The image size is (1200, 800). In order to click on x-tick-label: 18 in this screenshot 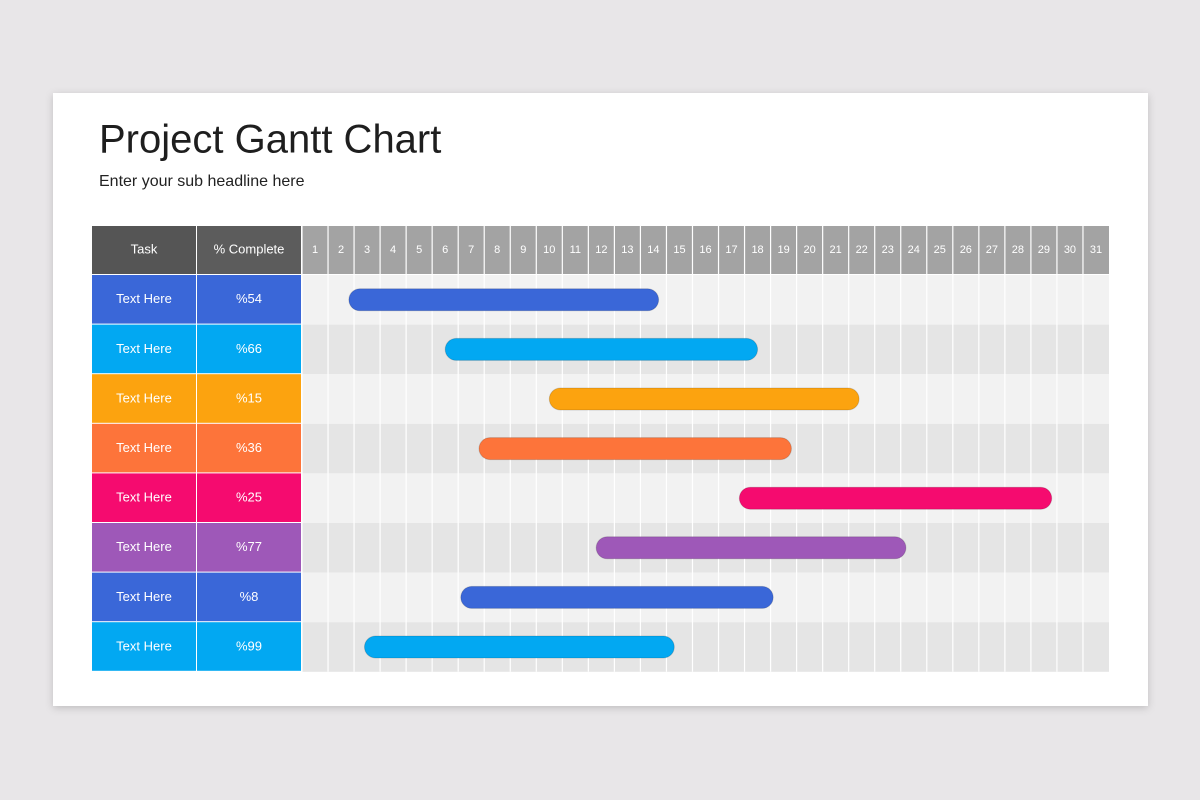, I will do `click(757, 250)`.